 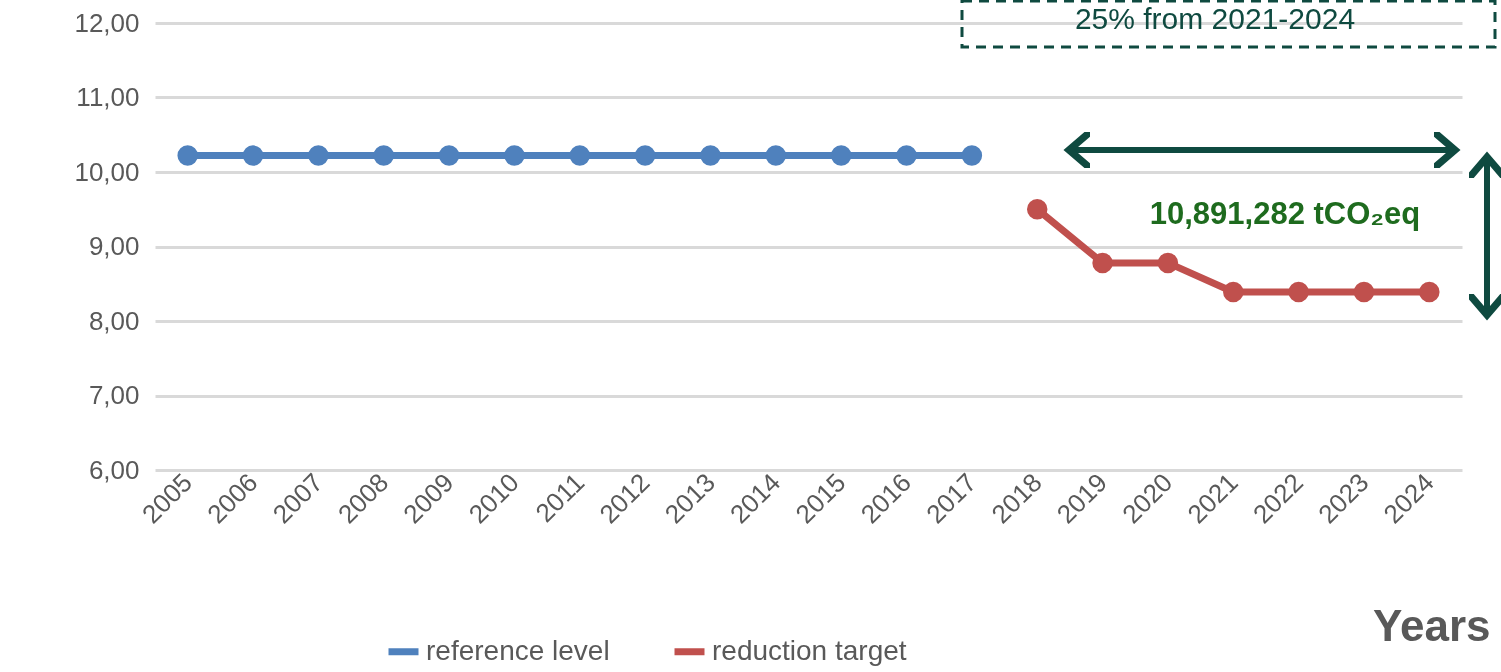 What do you see at coordinates (1432, 625) in the screenshot?
I see `x-axis-title: Years` at bounding box center [1432, 625].